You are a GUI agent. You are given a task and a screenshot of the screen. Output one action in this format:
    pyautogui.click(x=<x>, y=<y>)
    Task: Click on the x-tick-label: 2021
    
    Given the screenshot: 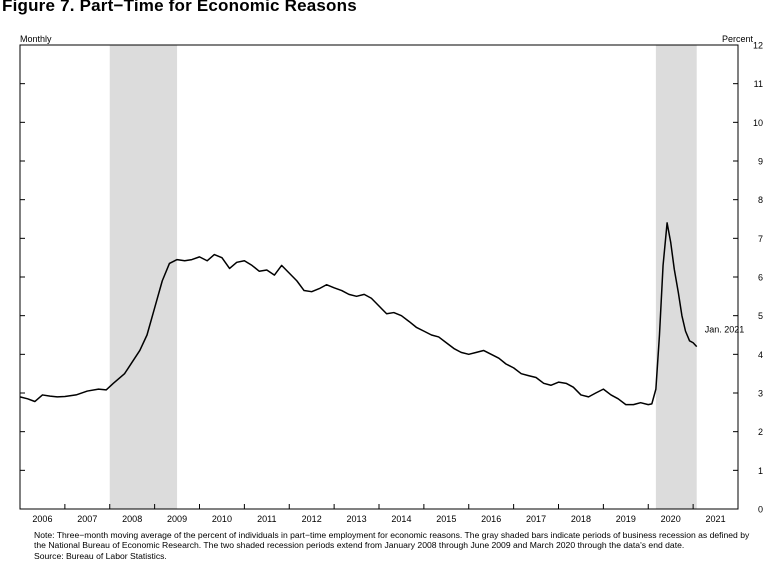 What is the action you would take?
    pyautogui.click(x=716, y=519)
    